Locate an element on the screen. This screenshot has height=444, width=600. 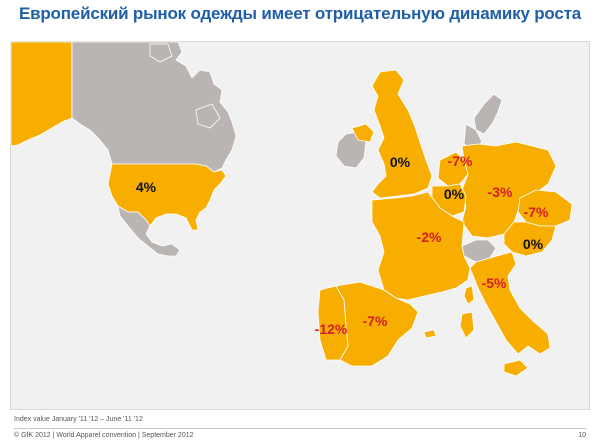
portugal-shape is located at coordinates (333, 323).